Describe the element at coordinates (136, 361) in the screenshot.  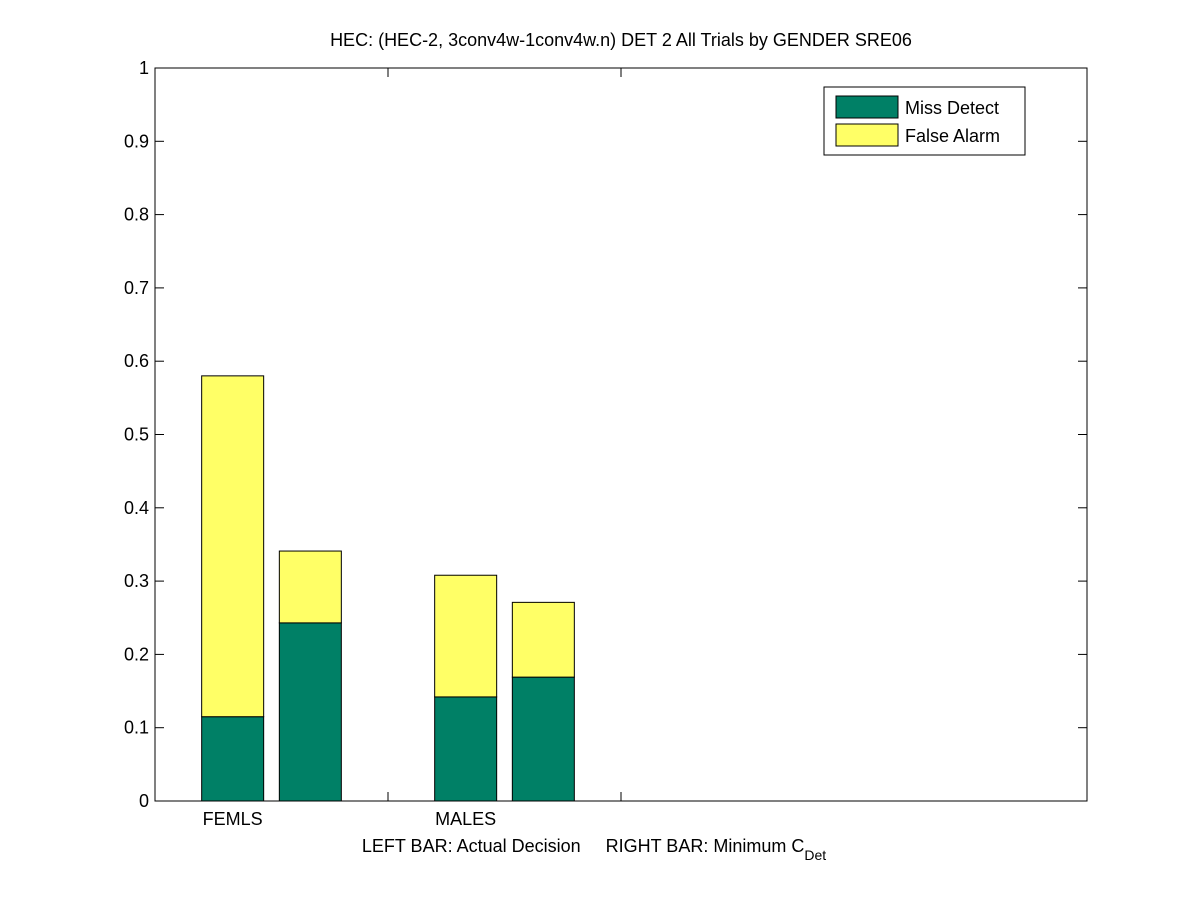
I see `y-tick-label: 0.6` at that location.